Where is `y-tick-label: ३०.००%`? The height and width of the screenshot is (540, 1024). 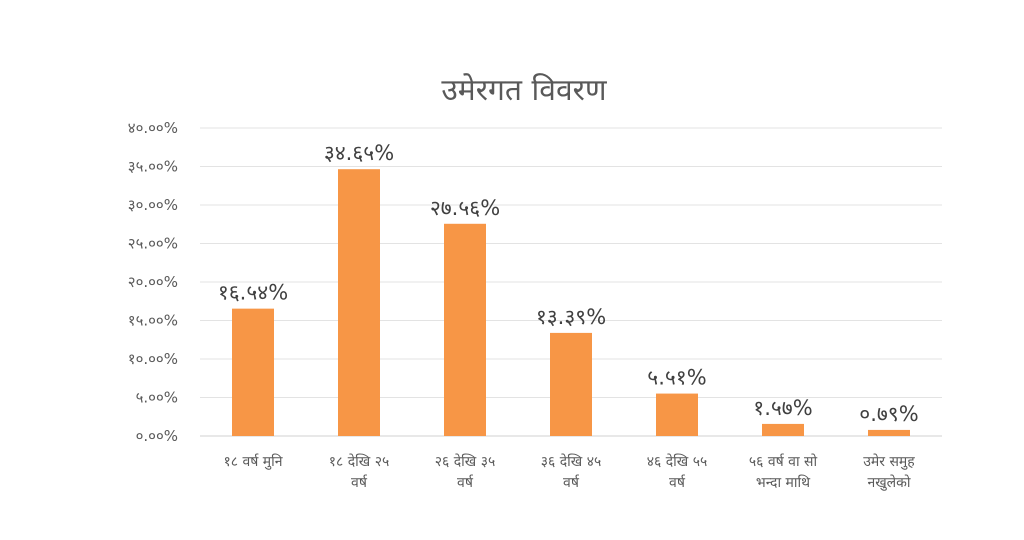
y-tick-label: ३०.००% is located at coordinates (153, 205).